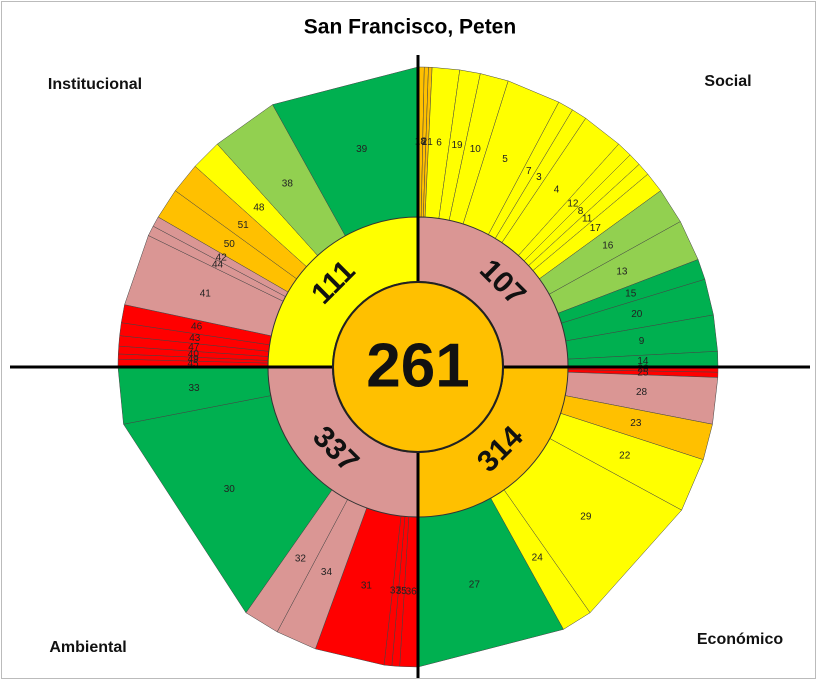 This screenshot has height=681, width=819. Describe the element at coordinates (727, 81) in the screenshot. I see `quadrant-name: Social` at that location.